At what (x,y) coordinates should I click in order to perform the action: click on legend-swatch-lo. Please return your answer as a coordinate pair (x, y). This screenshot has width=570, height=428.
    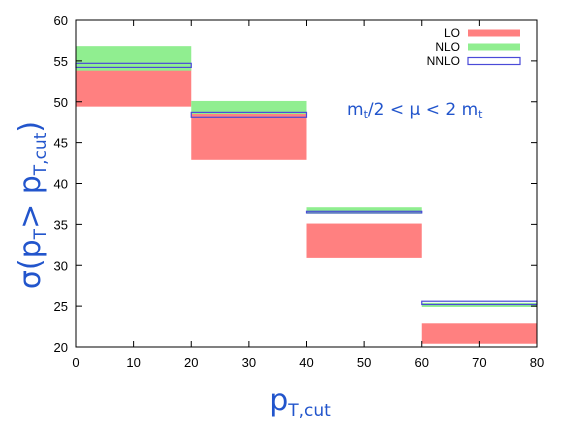
    Looking at the image, I should click on (494, 33).